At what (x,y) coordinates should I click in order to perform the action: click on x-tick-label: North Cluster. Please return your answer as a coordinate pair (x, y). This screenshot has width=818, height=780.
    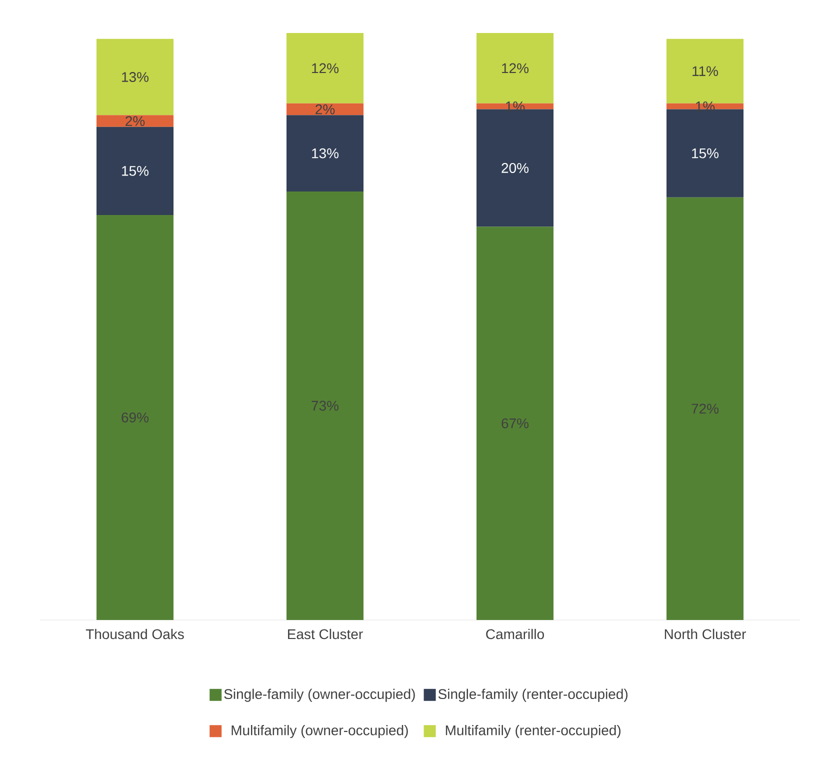
    Looking at the image, I should click on (705, 634).